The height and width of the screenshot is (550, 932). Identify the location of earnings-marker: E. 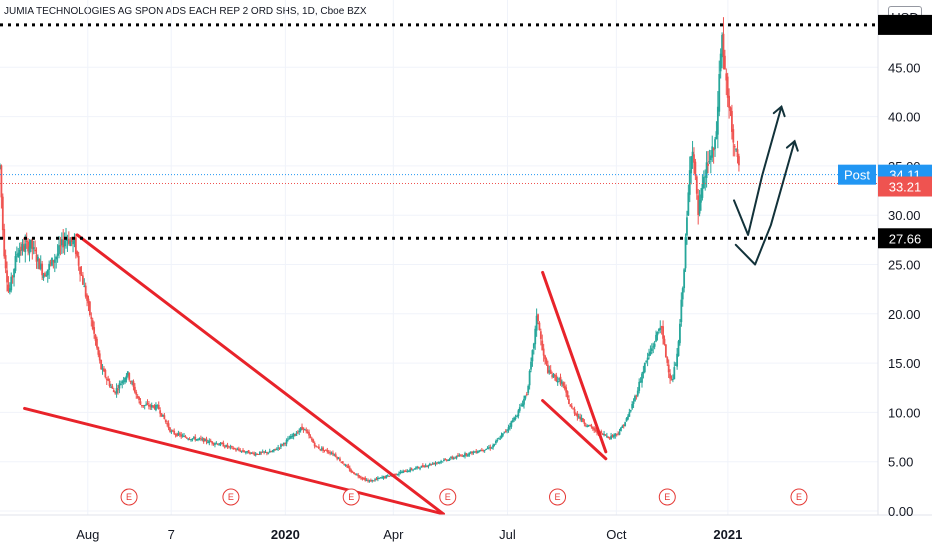
(129, 497).